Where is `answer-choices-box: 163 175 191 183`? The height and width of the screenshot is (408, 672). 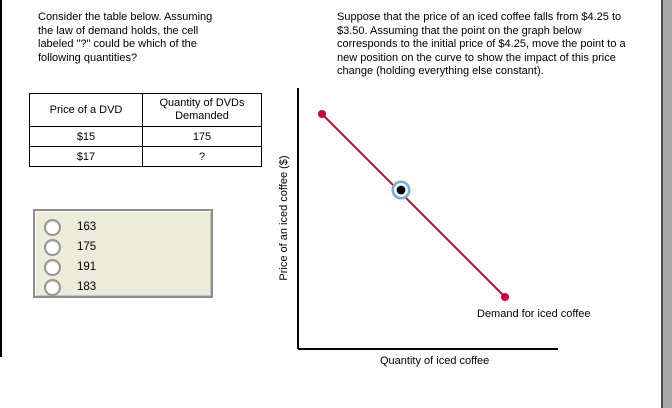 answer-choices-box: 163 175 191 183 is located at coordinates (123, 253).